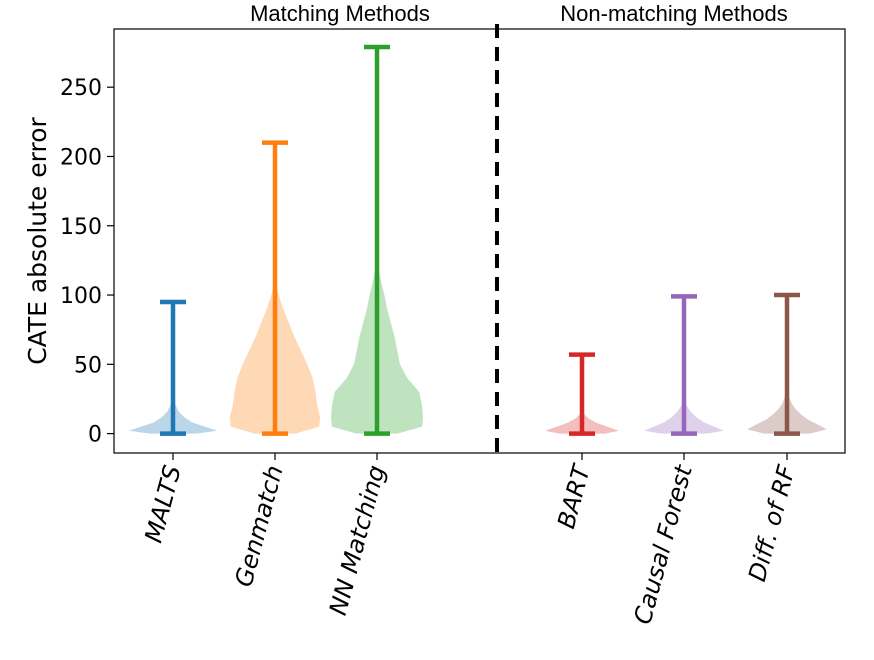 This screenshot has height=660, width=874. I want to click on x-tick-label-causal-forest: Causal Forest, so click(664, 544).